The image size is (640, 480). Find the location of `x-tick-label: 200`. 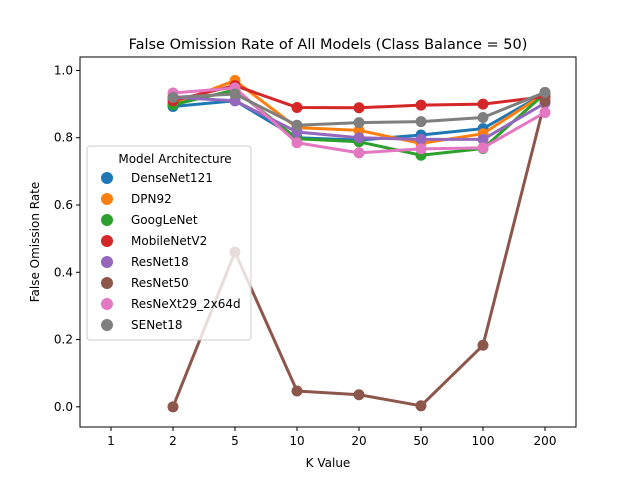

x-tick-label: 200 is located at coordinates (545, 441).